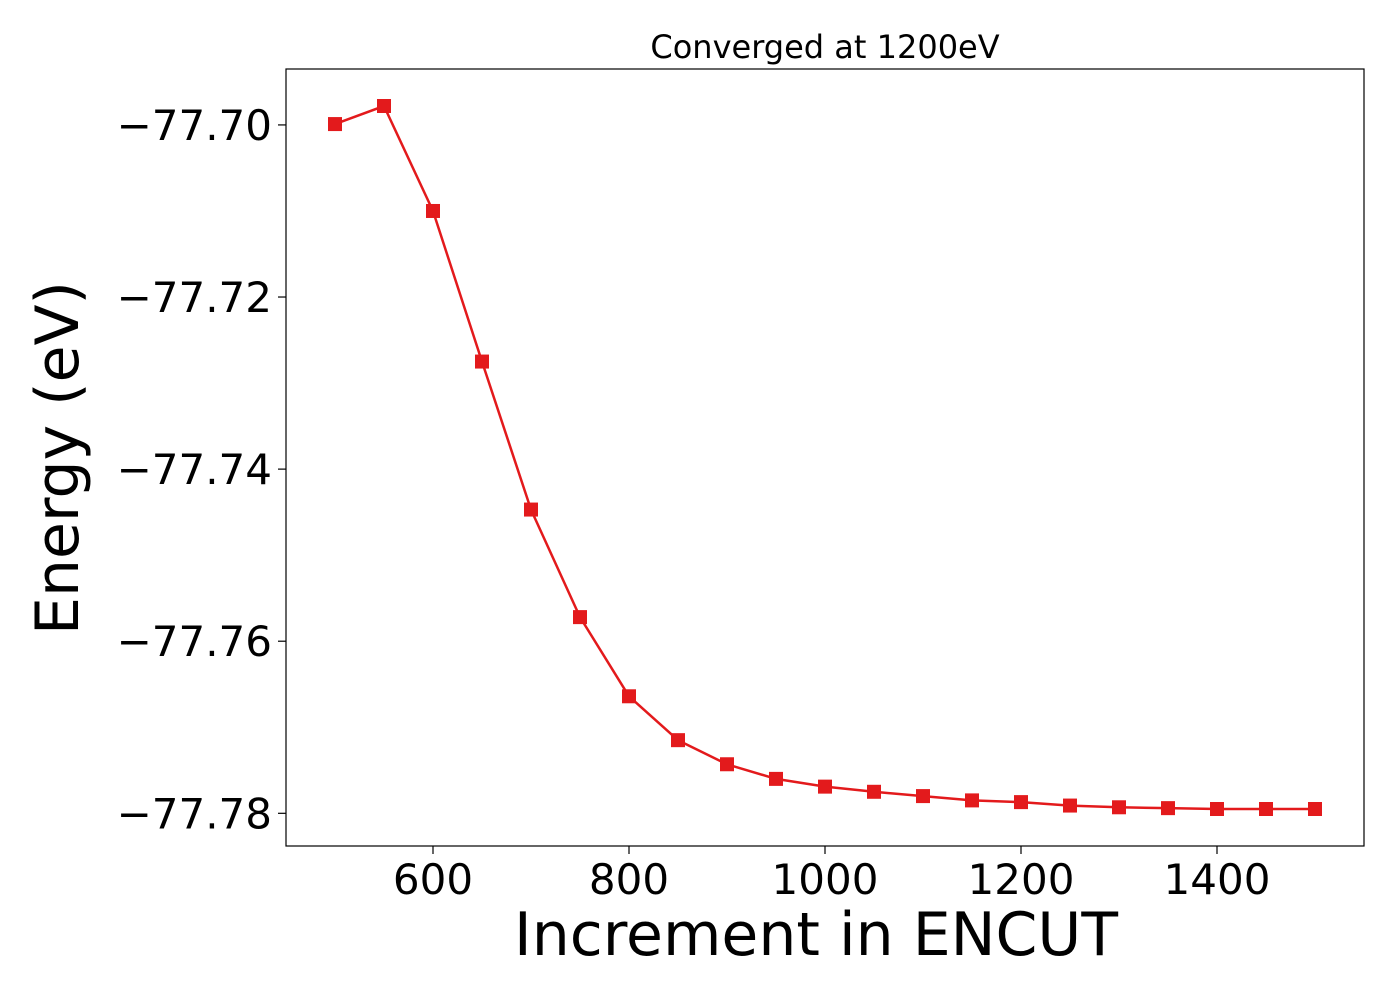 This screenshot has width=1400, height=1000. Describe the element at coordinates (194, 469) in the screenshot. I see `y-tick-label: −77.74` at that location.